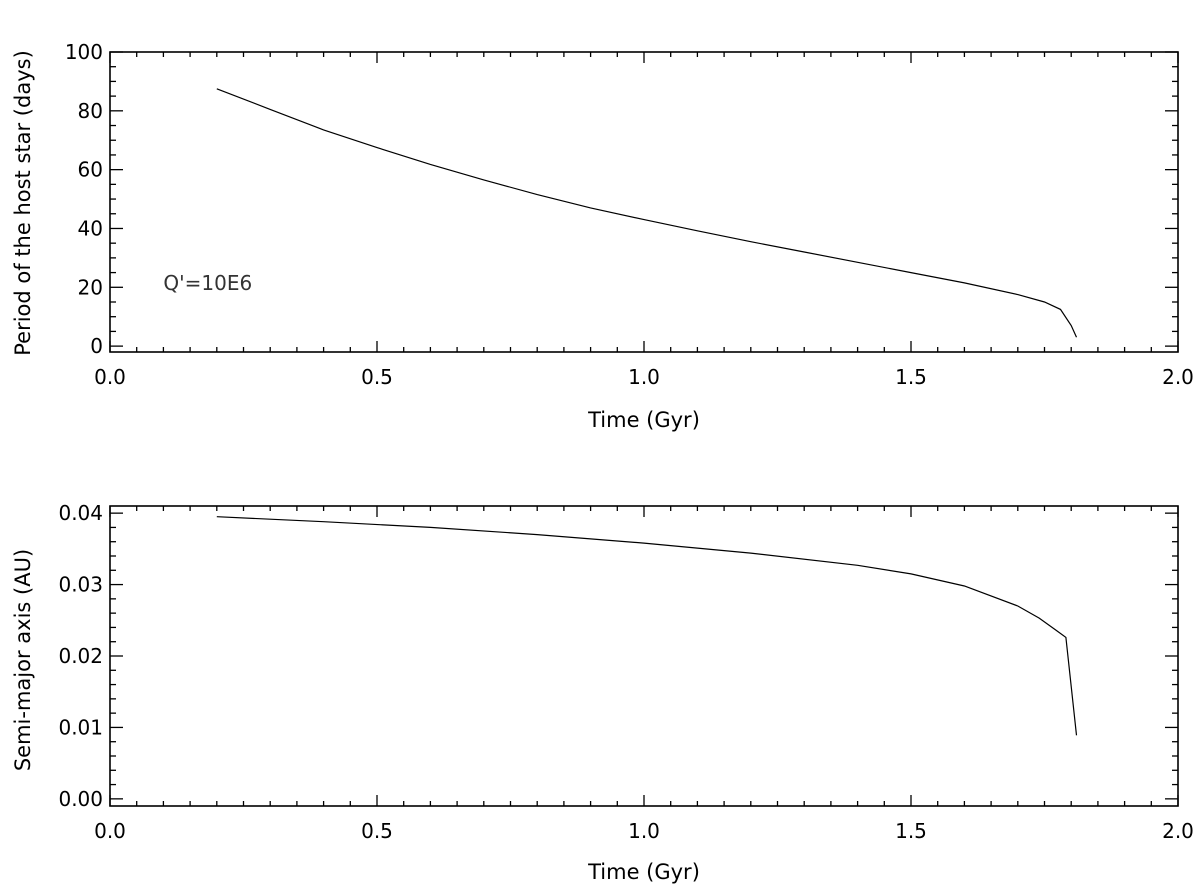 The height and width of the screenshot is (888, 1200). I want to click on y-tick-label: 0.01, so click(80, 727).